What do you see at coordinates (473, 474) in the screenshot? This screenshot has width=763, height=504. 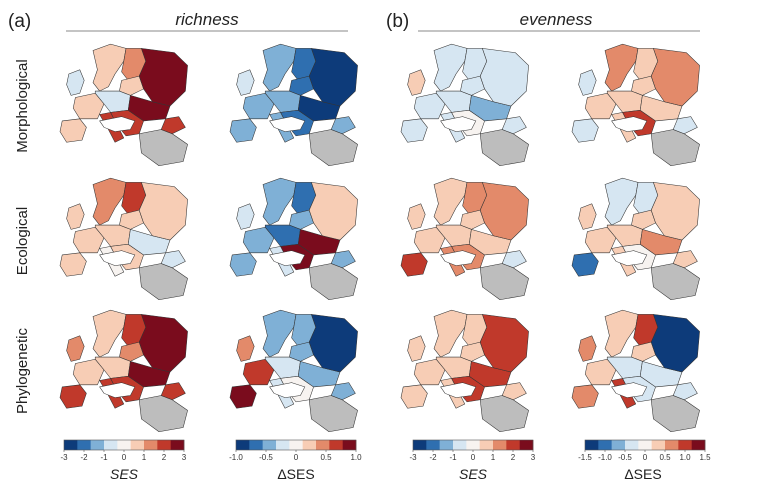 I see `colorbar-title-evenness-ses: SES` at bounding box center [473, 474].